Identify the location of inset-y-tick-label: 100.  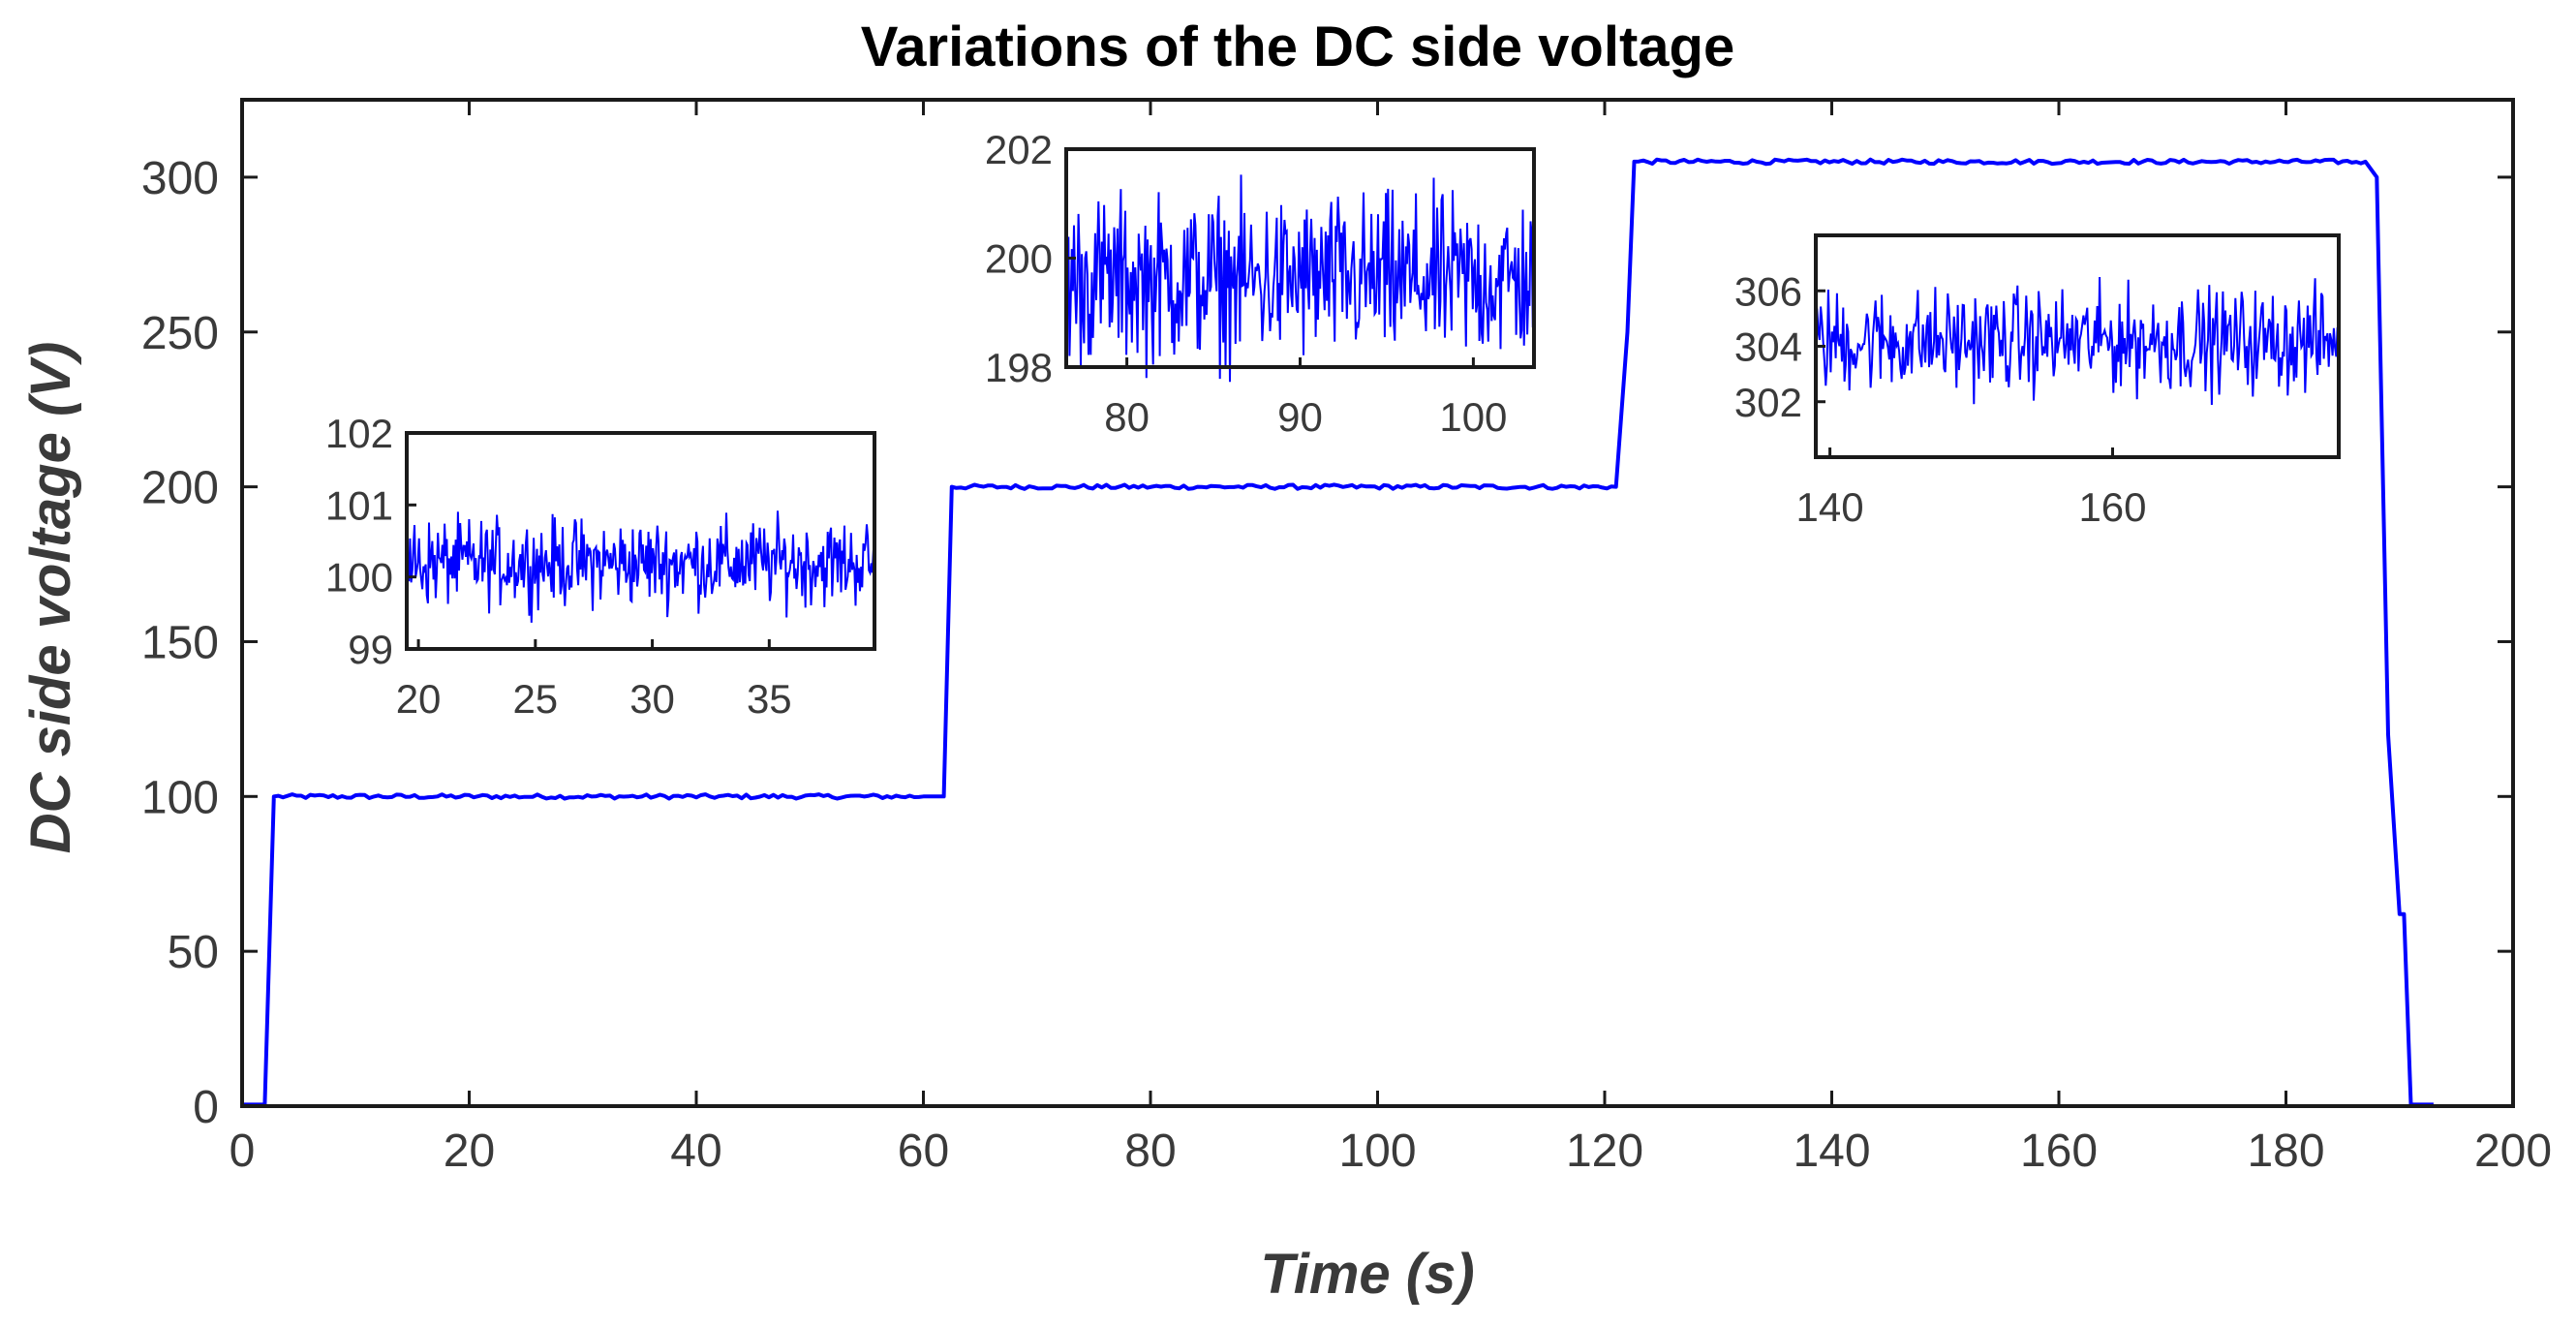
(359, 578).